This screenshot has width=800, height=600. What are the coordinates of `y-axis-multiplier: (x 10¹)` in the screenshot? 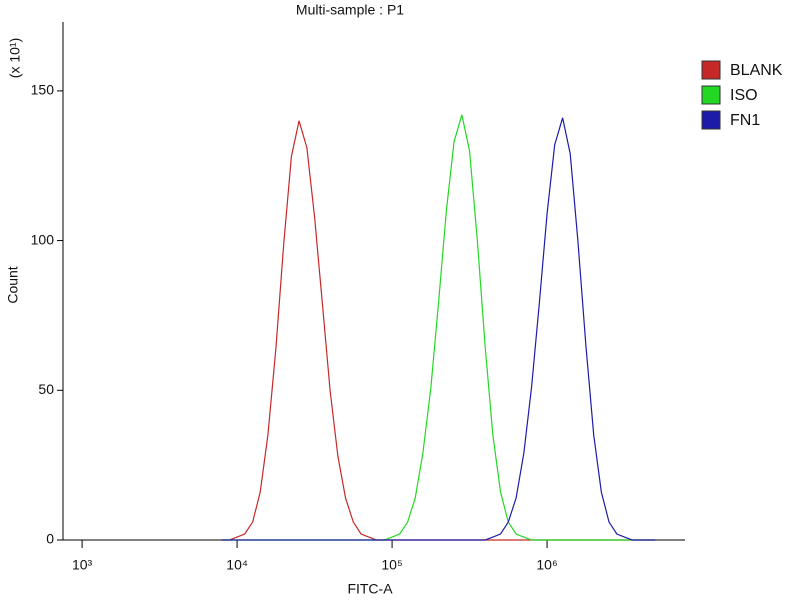 It's located at (15, 58).